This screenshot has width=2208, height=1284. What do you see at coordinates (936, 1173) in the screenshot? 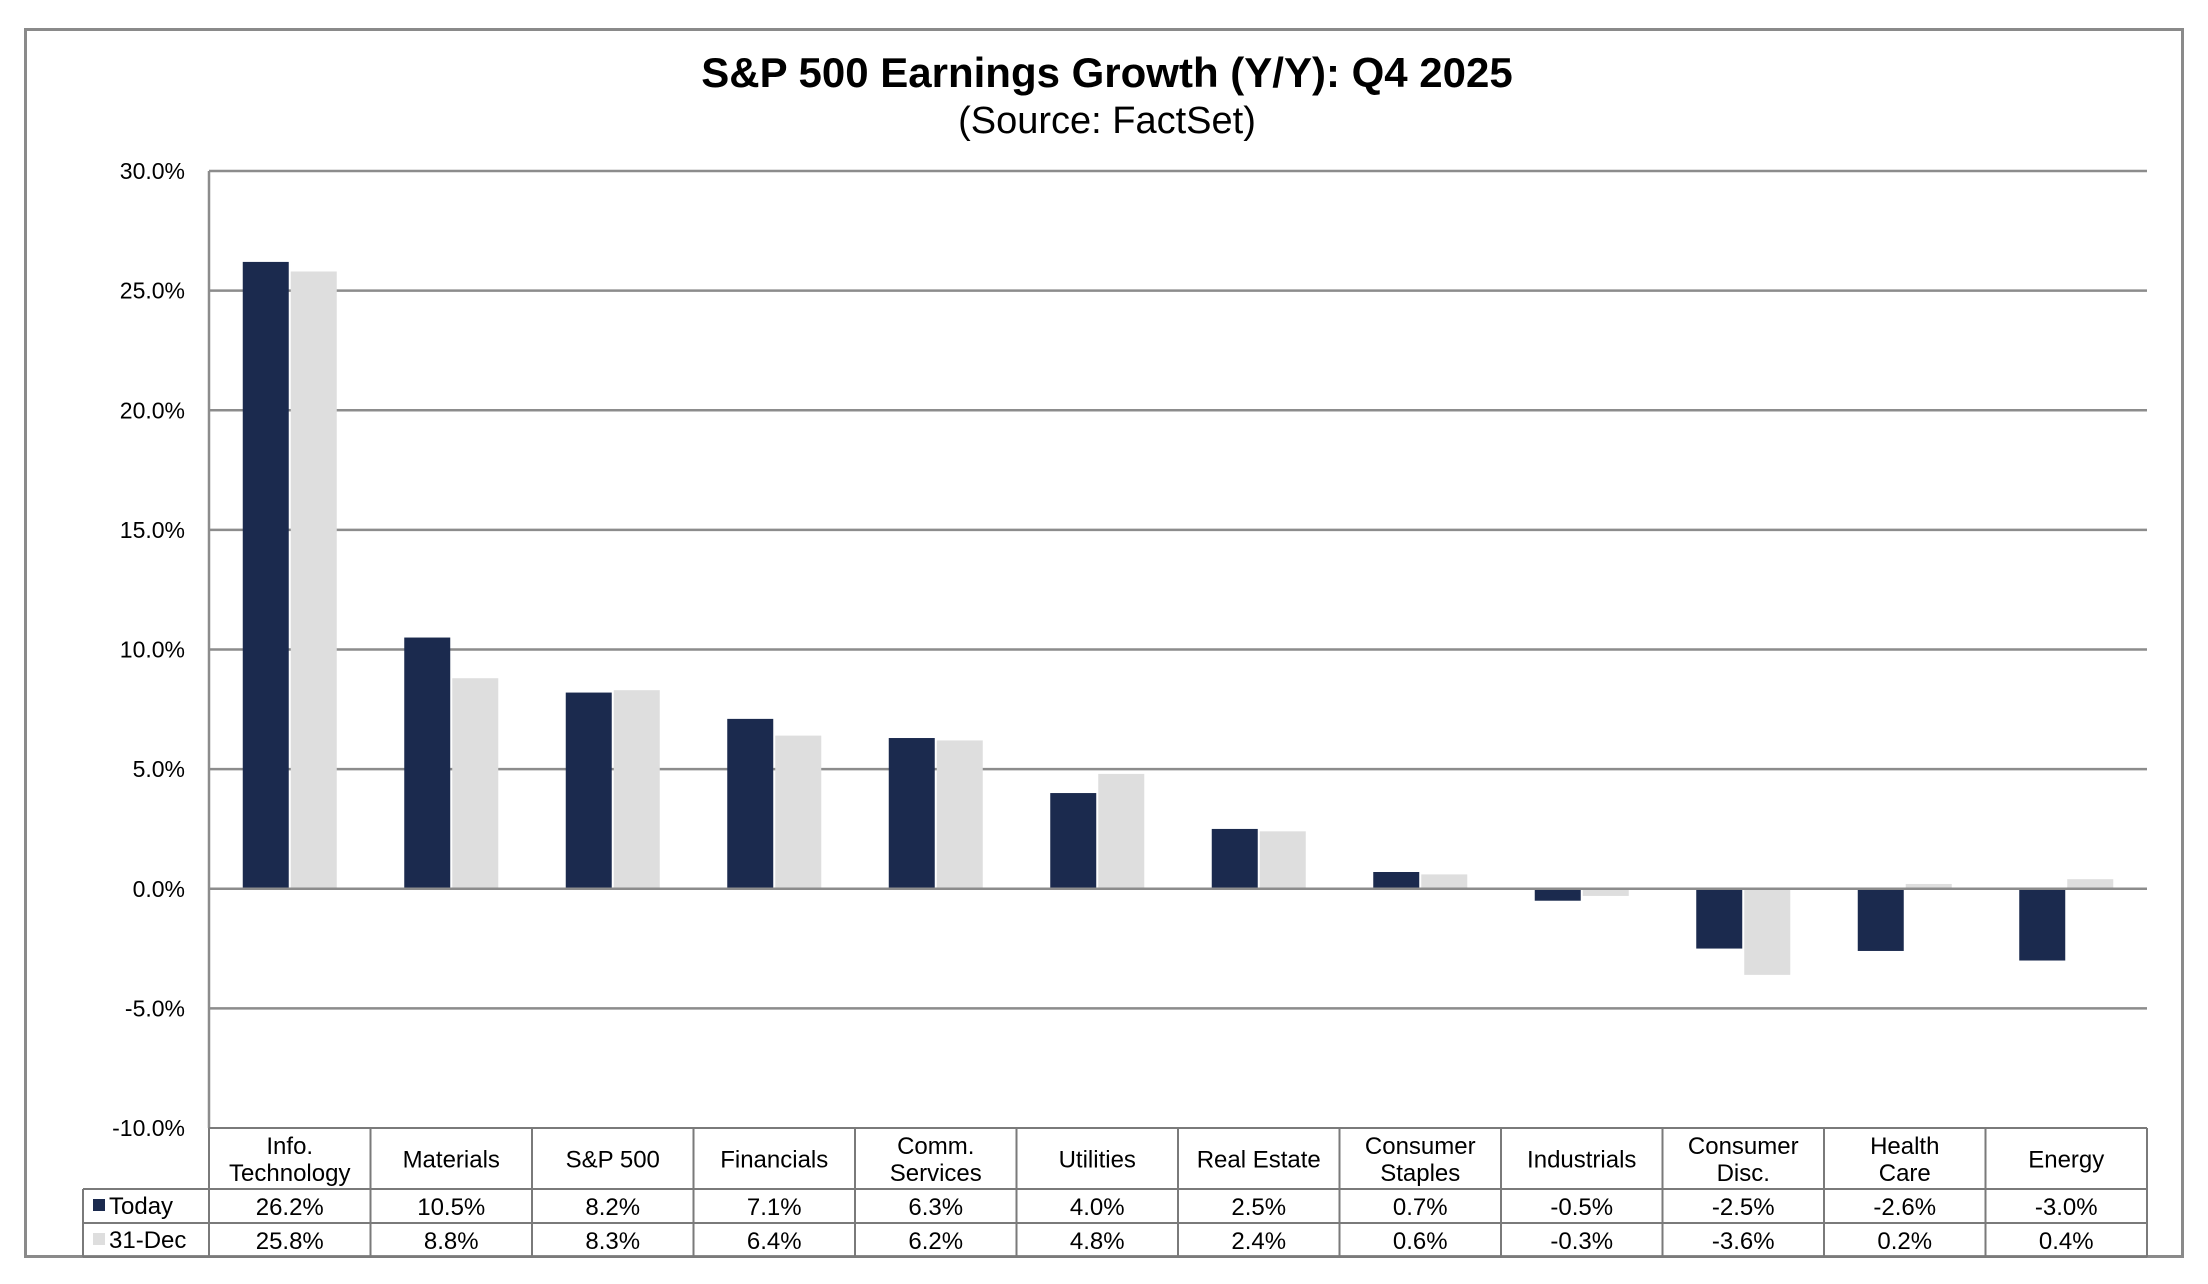
I see `category-label: Services` at bounding box center [936, 1173].